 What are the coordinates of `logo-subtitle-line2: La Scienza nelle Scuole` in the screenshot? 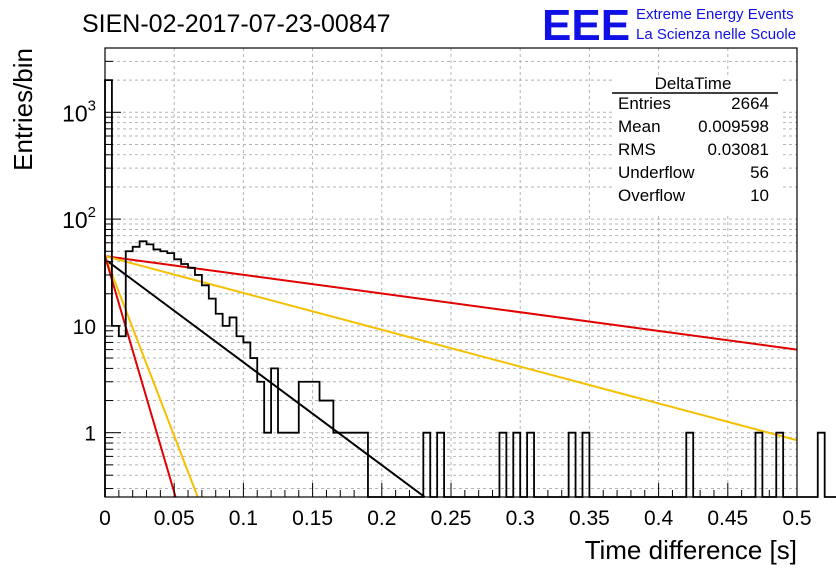 It's located at (716, 34).